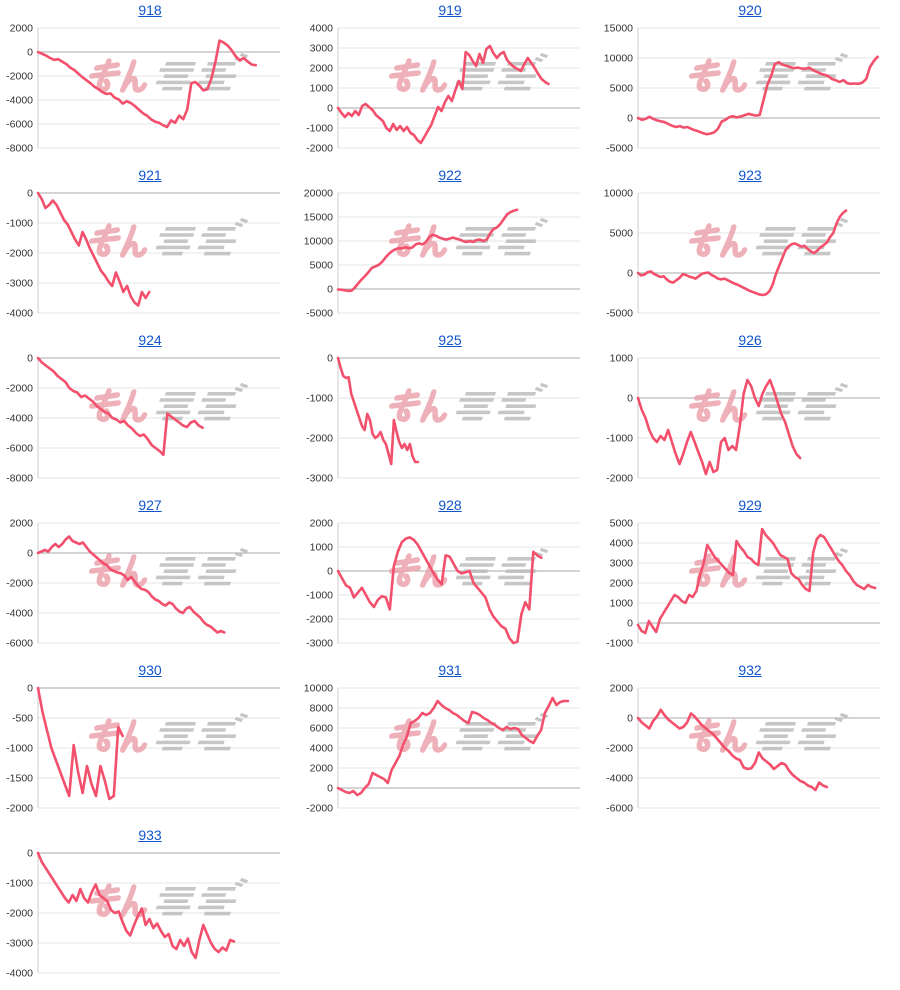 The width and height of the screenshot is (900, 990). I want to click on chart-title-link: 922, so click(450, 175).